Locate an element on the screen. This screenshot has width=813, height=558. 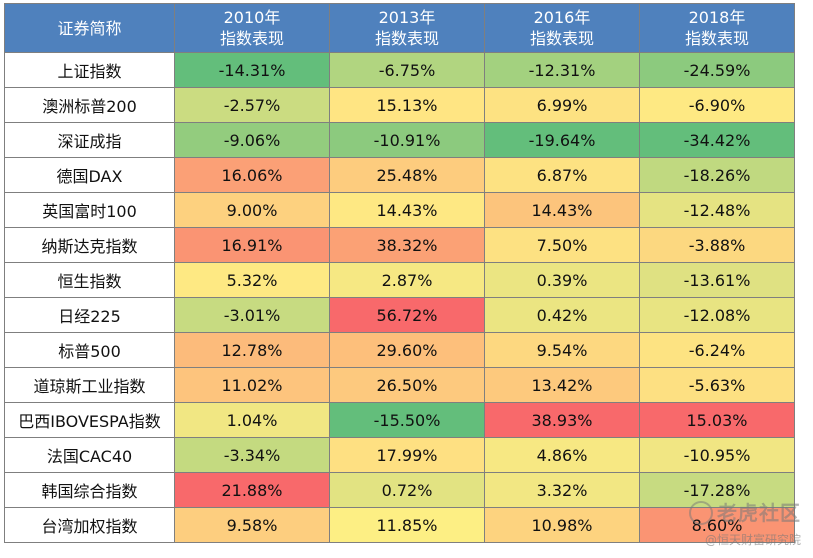
value-cell: -6.75% is located at coordinates (407, 70).